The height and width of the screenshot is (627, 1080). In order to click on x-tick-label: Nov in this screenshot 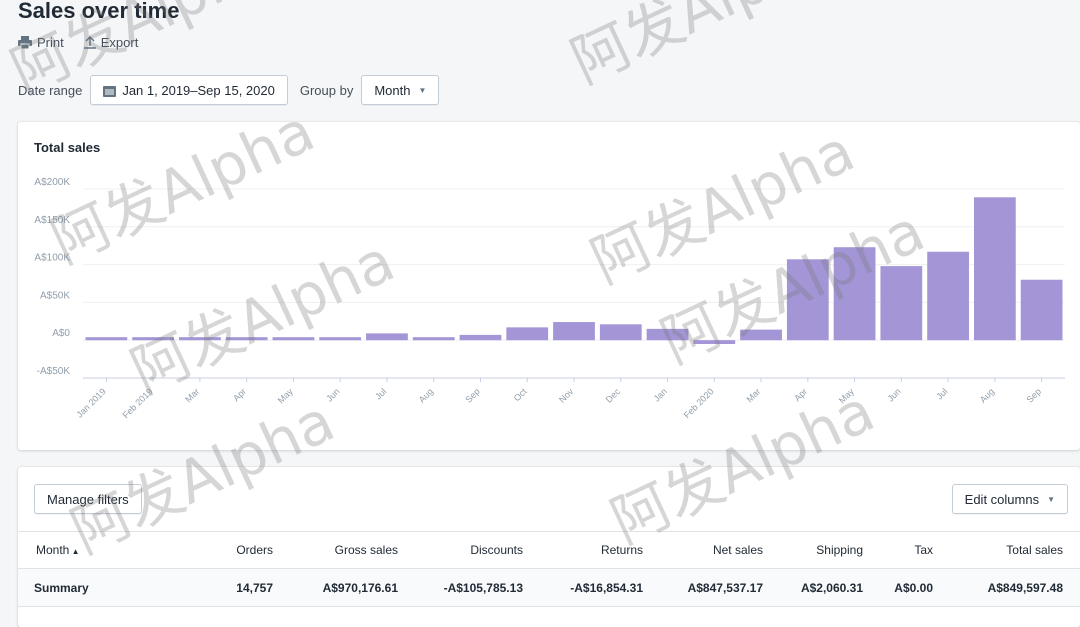, I will do `click(566, 395)`.